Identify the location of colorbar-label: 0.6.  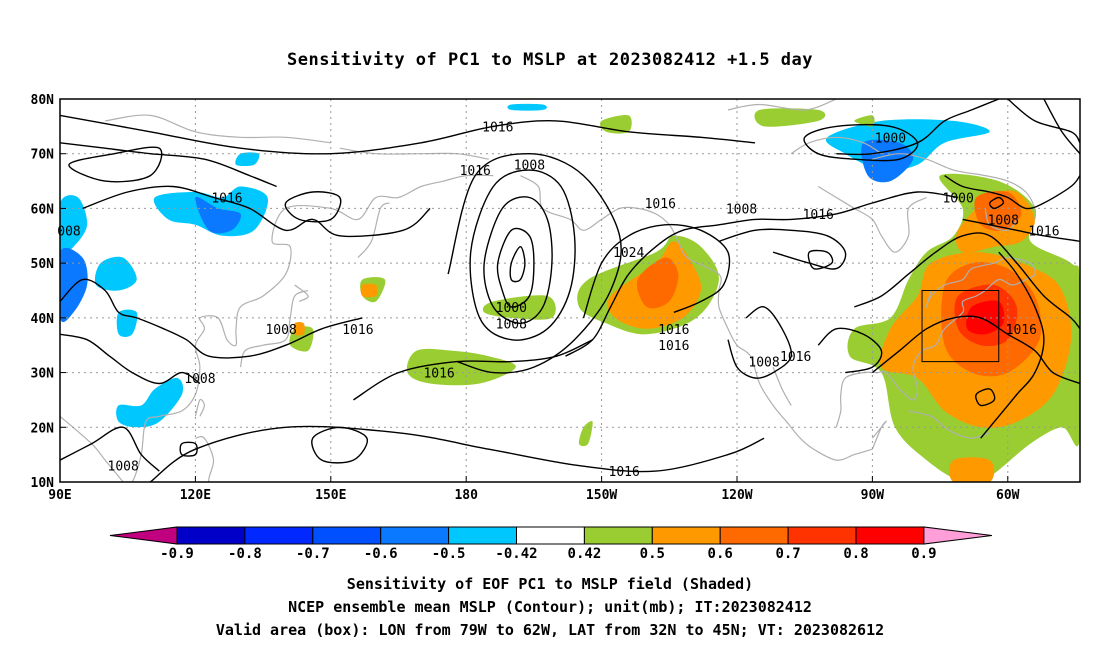
(720, 554).